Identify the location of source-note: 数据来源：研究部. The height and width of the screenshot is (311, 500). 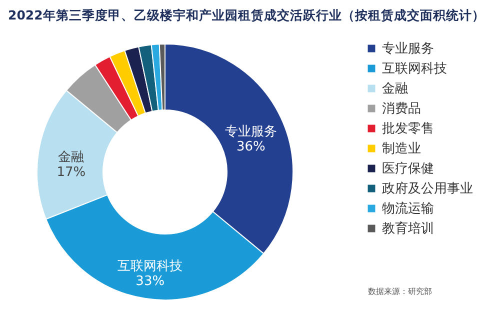
(400, 291).